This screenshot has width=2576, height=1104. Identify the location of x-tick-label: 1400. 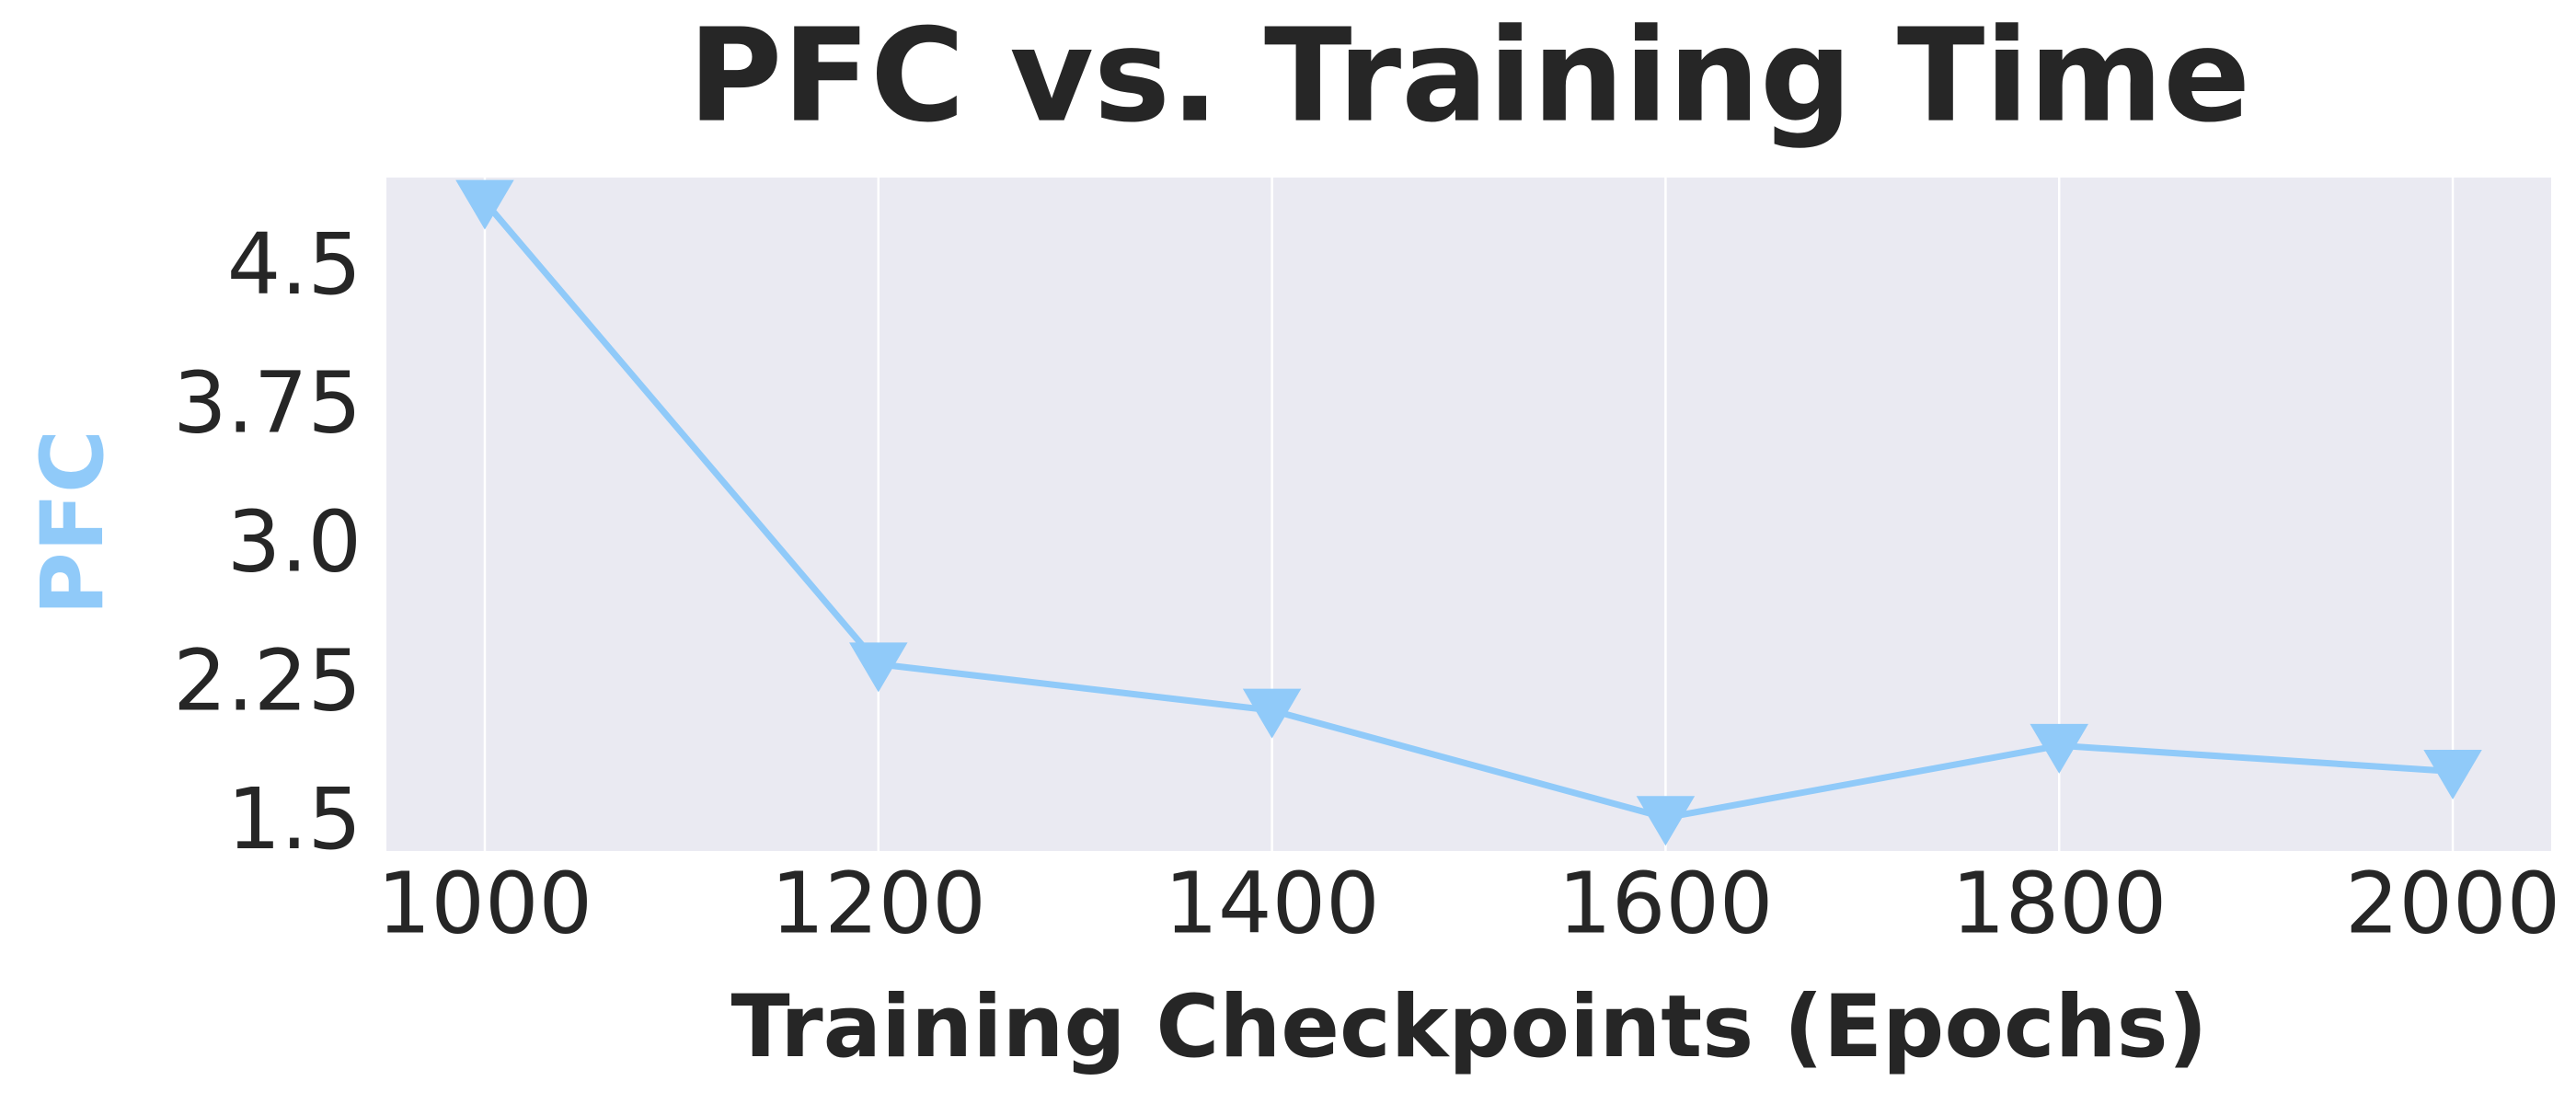
(1272, 903).